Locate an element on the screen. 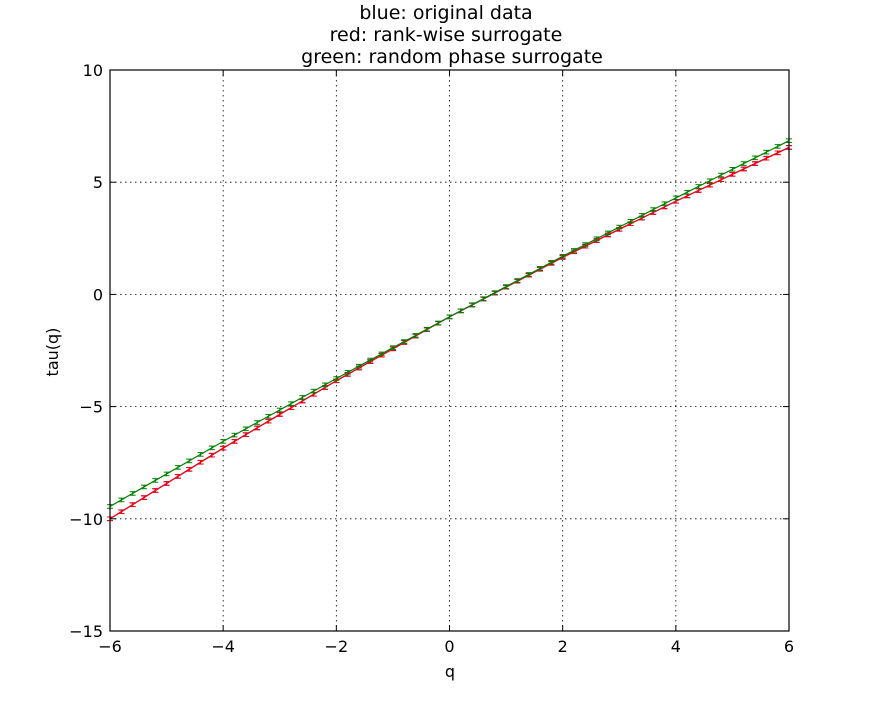  y-tick-label: −5 is located at coordinates (91, 407).